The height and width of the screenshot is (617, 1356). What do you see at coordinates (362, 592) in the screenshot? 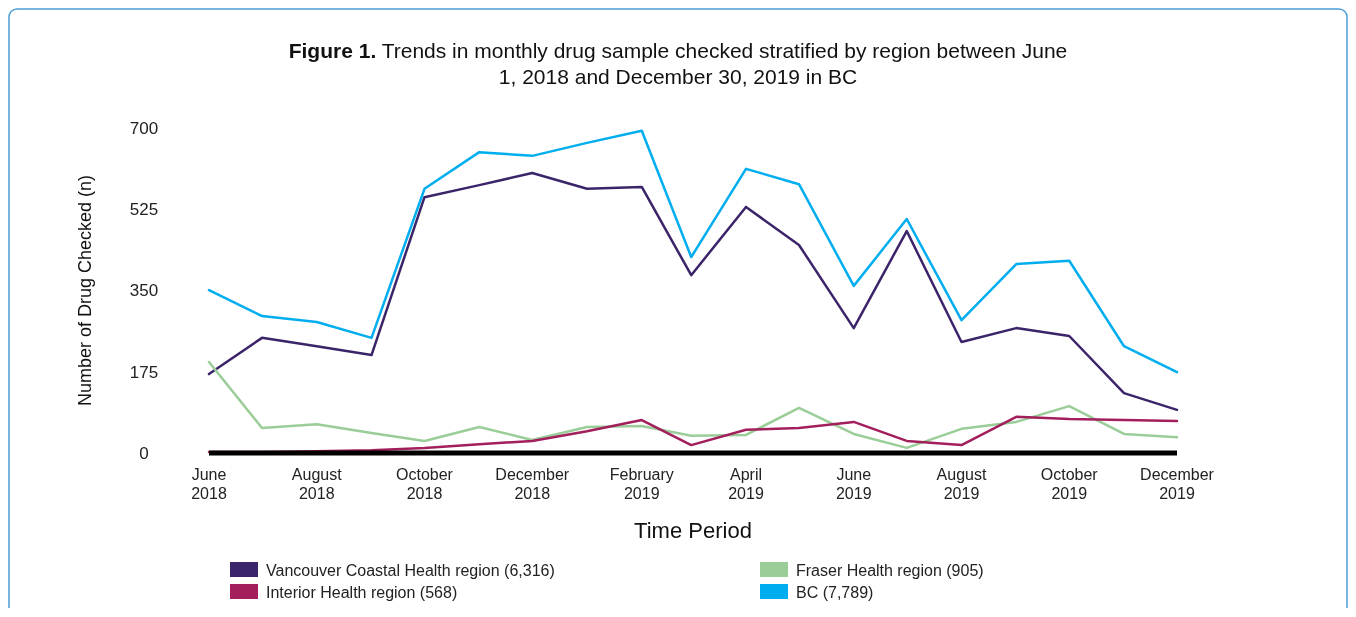
I see `legend-label: Interior Health region (568)` at bounding box center [362, 592].